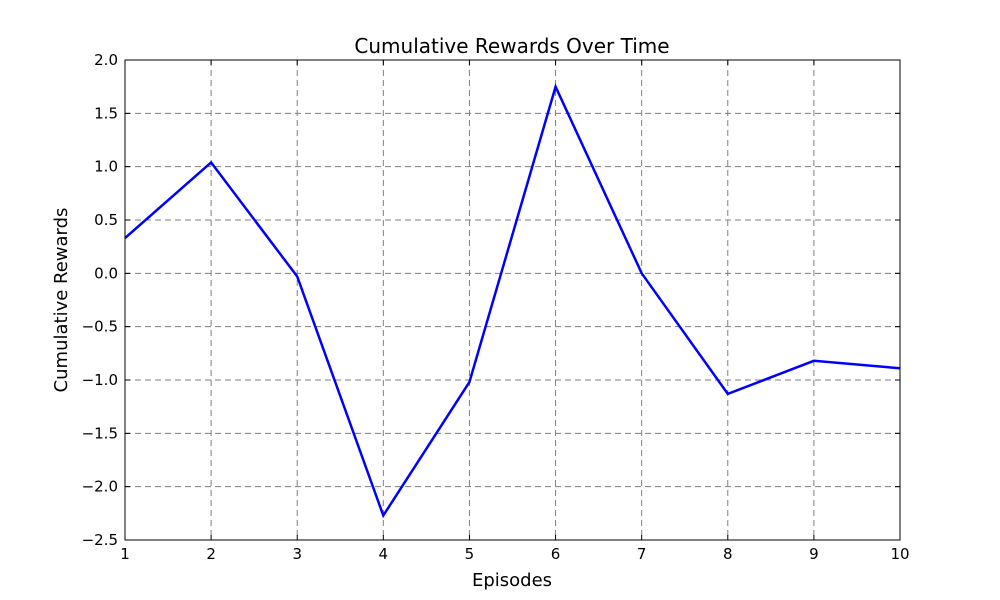 The image size is (1000, 600). Describe the element at coordinates (100, 300) in the screenshot. I see `y-tick-labels: −2.5 −2.0 −1.5 −1.0 −0.5 0.0 0.5 1.0 1.5 2.0` at that location.